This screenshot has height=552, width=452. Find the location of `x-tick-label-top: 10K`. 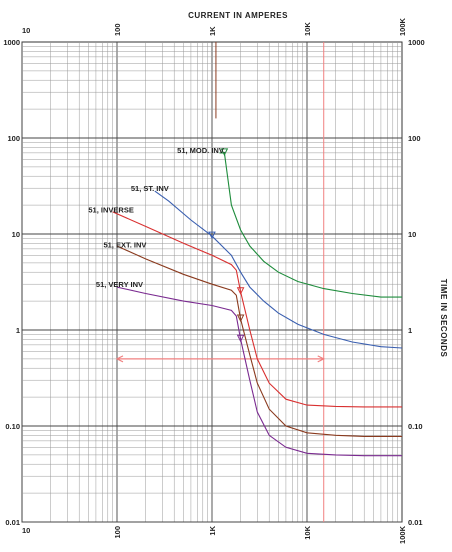

x-tick-label-top: 10K is located at coordinates (307, 29).